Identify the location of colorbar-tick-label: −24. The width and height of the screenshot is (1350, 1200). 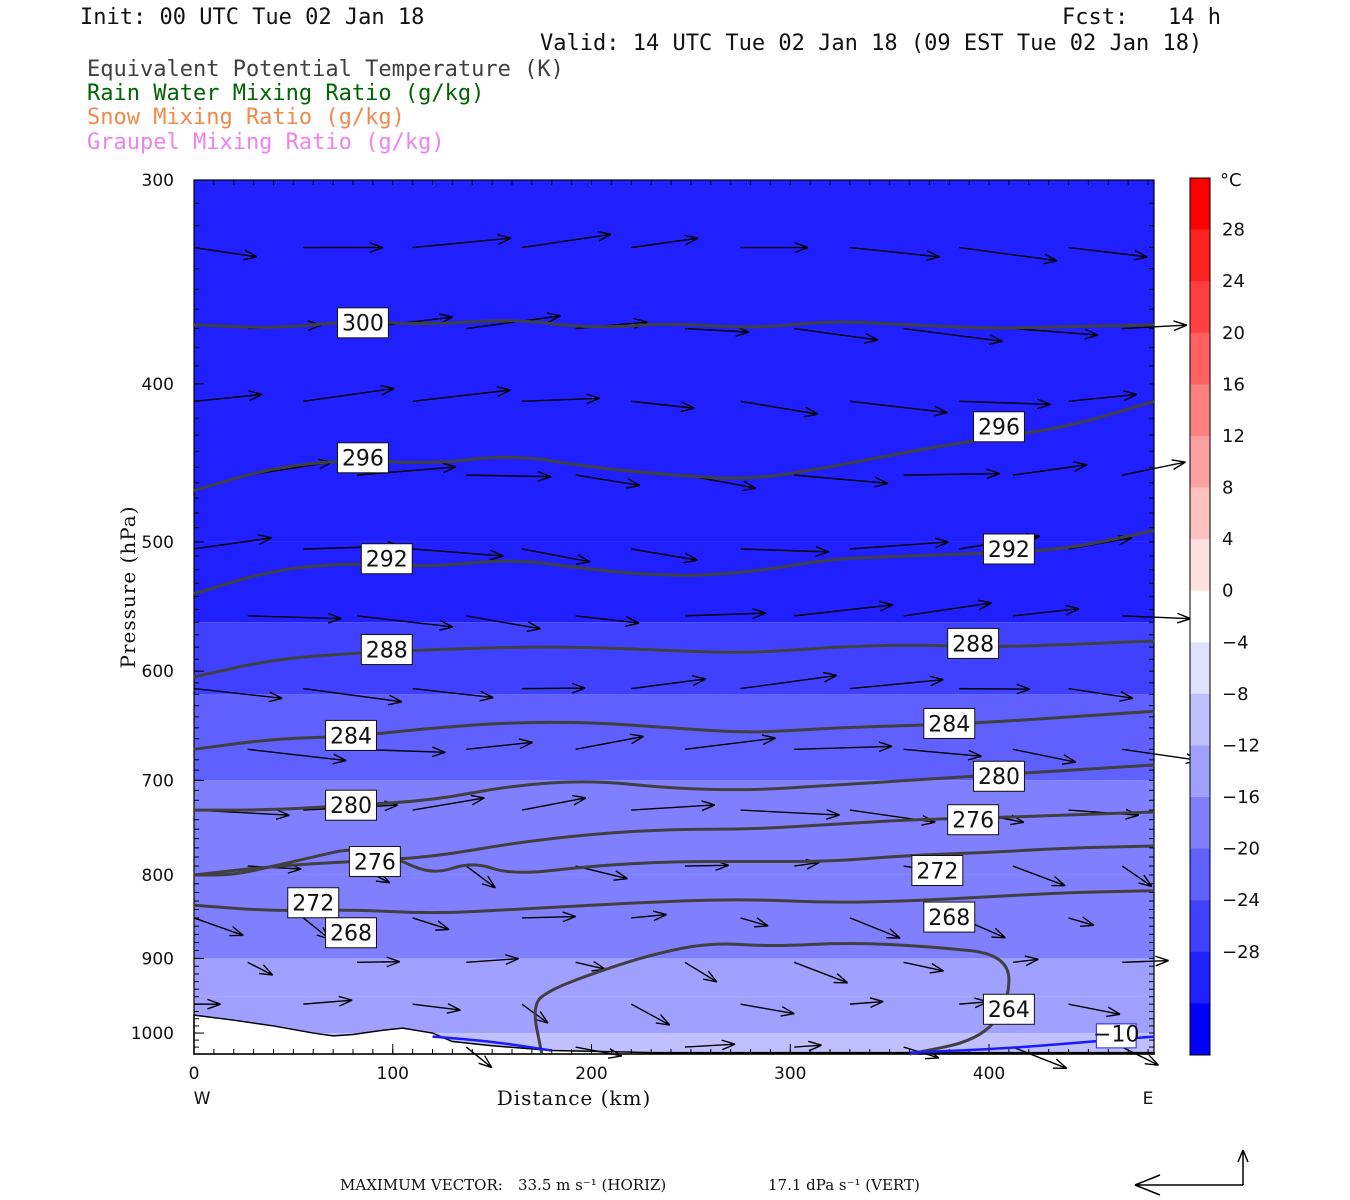
(1241, 900).